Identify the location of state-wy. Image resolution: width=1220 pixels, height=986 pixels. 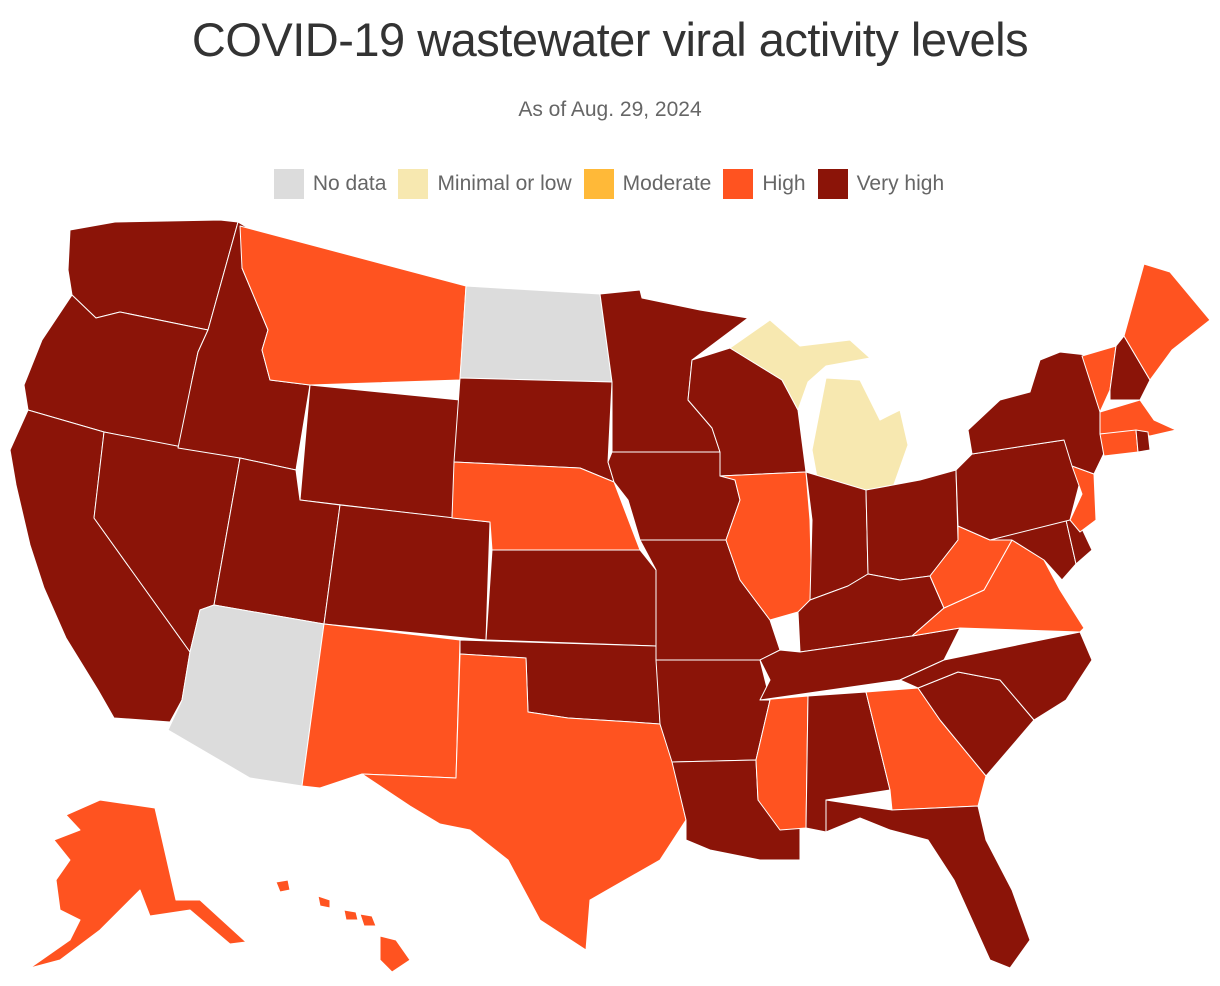
(380, 451).